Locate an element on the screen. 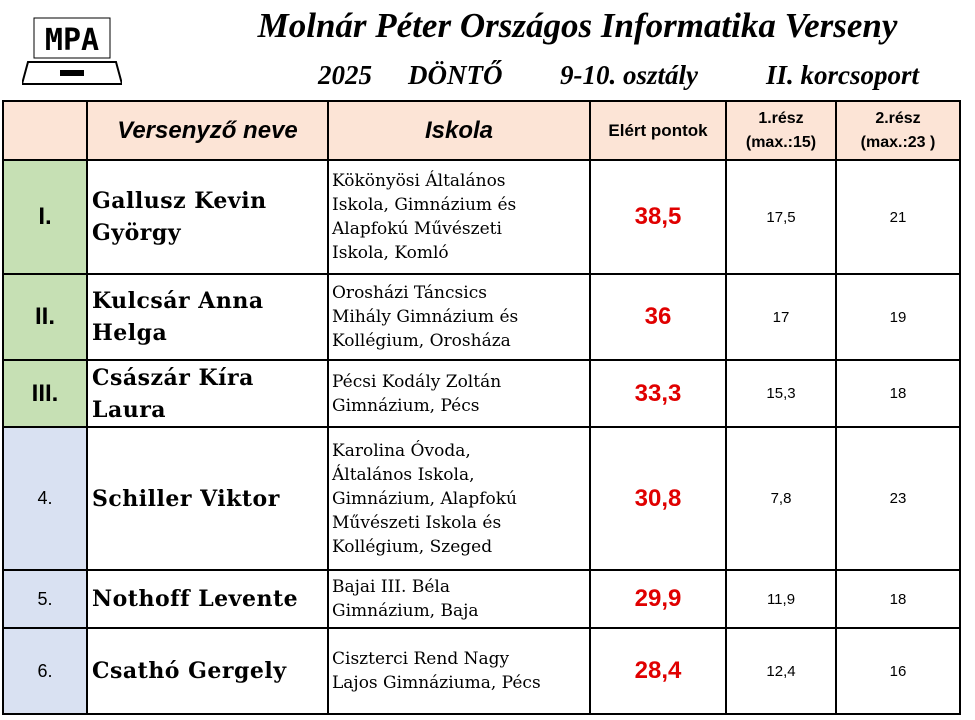  rank-cell: II. is located at coordinates (45, 317).